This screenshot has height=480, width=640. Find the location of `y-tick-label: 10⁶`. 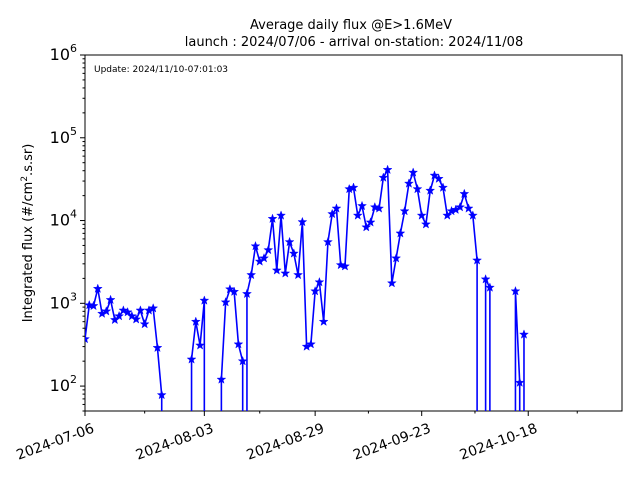

y-tick-label: 10⁶ is located at coordinates (63, 53).